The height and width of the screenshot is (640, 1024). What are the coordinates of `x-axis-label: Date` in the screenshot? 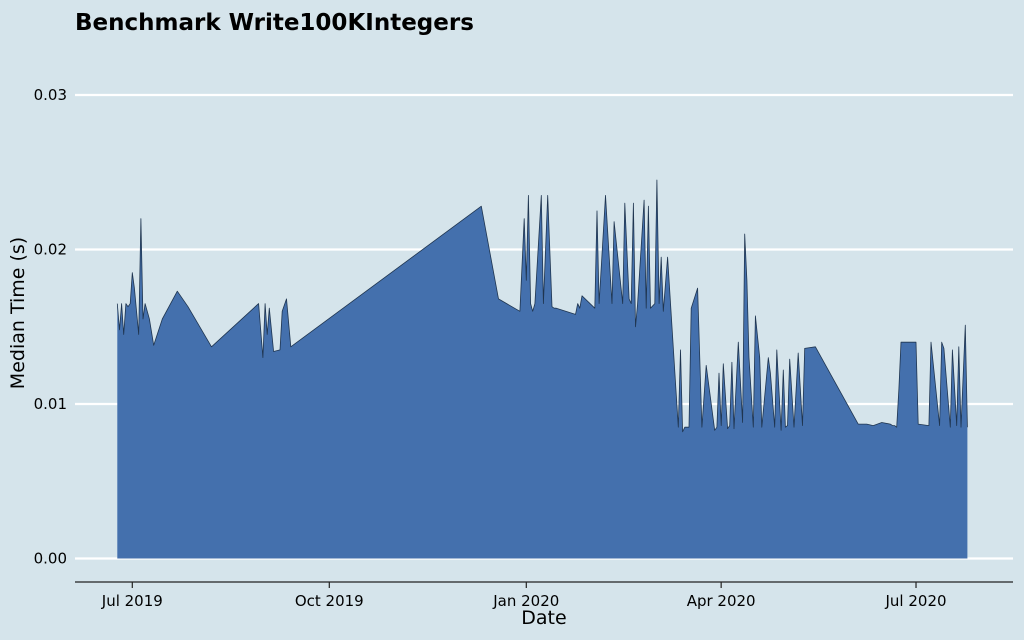 It's located at (543, 618).